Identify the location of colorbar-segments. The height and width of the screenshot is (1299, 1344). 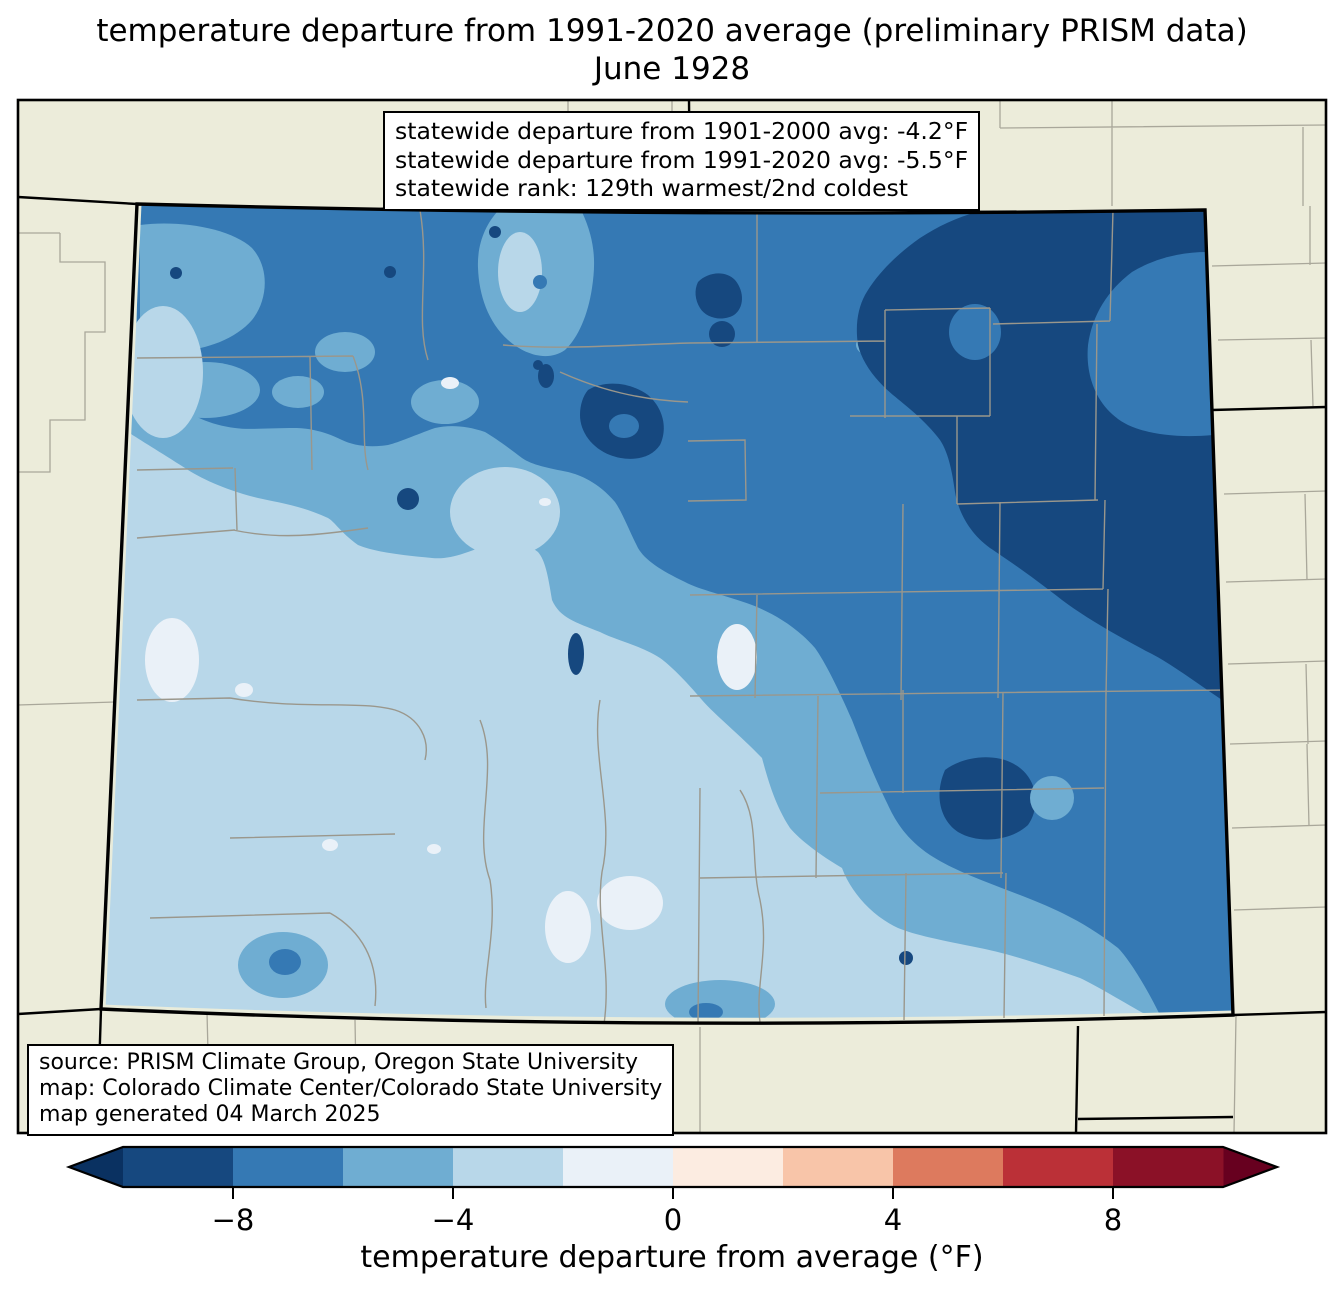
(673, 1167).